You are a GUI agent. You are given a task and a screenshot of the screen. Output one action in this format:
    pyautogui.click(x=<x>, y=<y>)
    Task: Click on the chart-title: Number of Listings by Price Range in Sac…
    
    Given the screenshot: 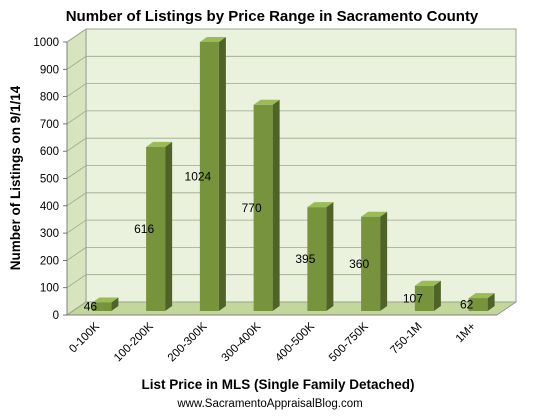 What is the action you would take?
    pyautogui.click(x=272, y=16)
    